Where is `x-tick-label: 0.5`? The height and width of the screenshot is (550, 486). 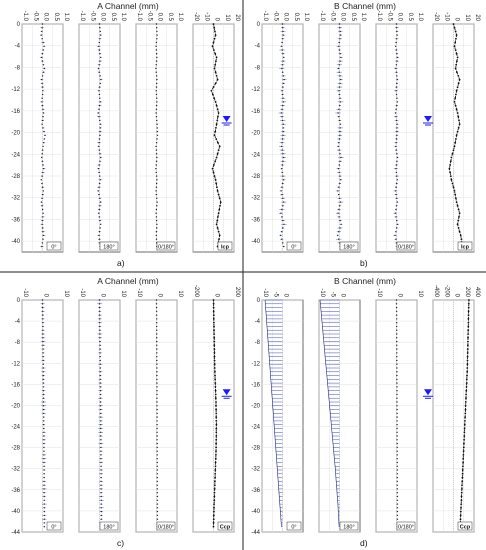
x-tick-label: 0.5 is located at coordinates (353, 17).